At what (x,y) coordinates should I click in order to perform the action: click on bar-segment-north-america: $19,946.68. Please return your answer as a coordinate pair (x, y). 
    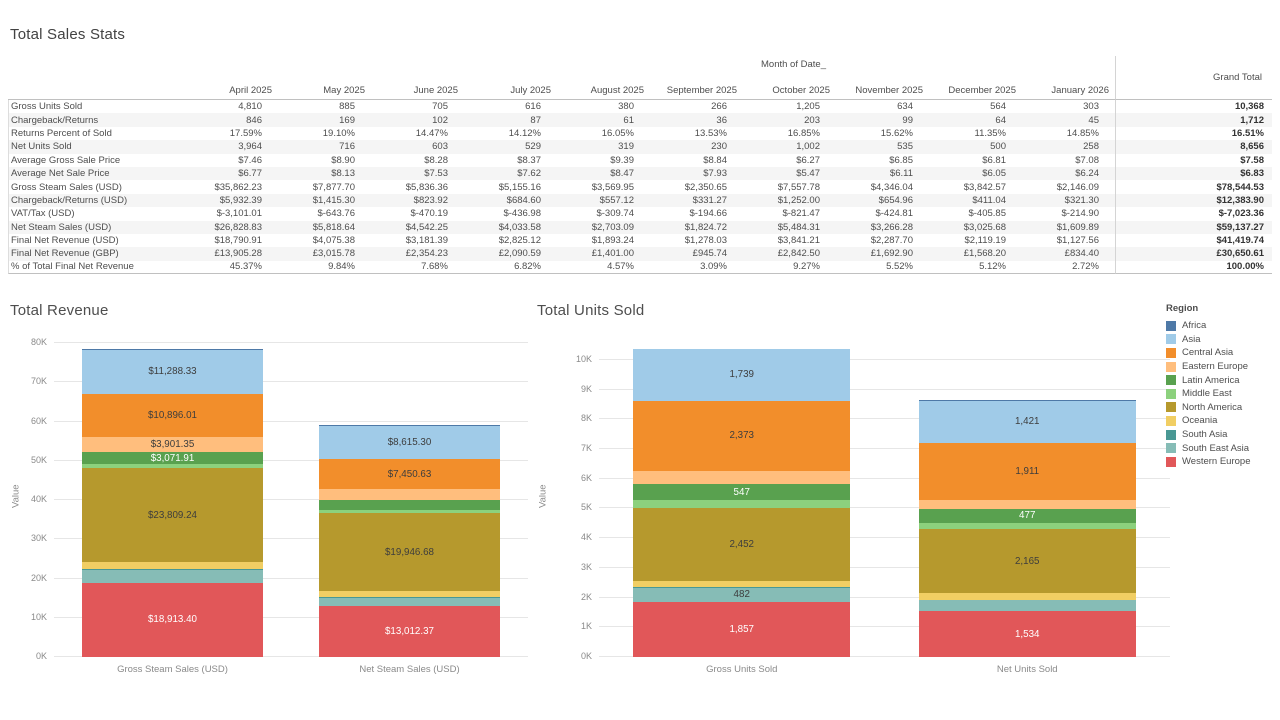
    Looking at the image, I should click on (409, 552).